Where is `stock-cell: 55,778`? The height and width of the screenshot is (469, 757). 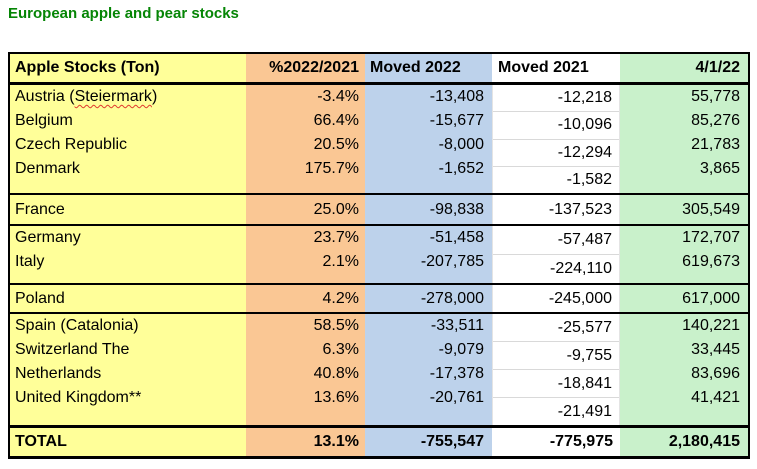
stock-cell: 55,778 is located at coordinates (715, 96).